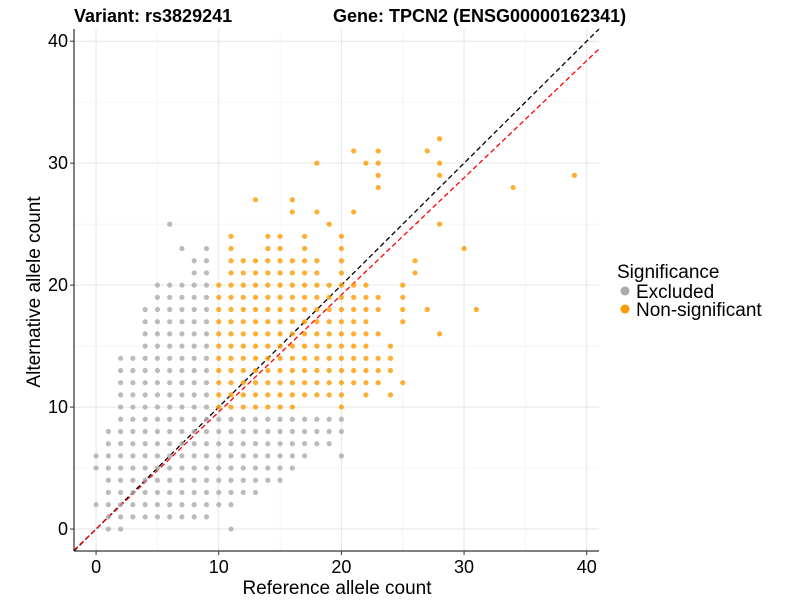  Describe the element at coordinates (668, 272) in the screenshot. I see `legend-title: Significance` at that location.